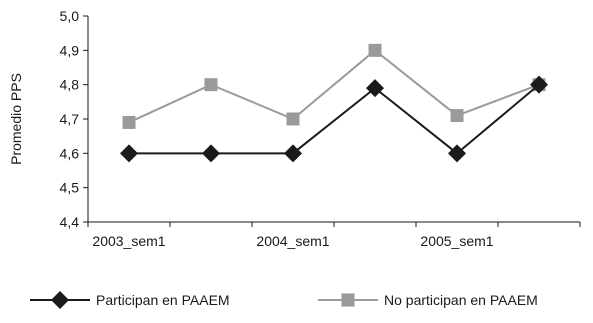 The image size is (593, 323). Describe the element at coordinates (461, 300) in the screenshot. I see `legend-label: No participan en PAAEM` at that location.